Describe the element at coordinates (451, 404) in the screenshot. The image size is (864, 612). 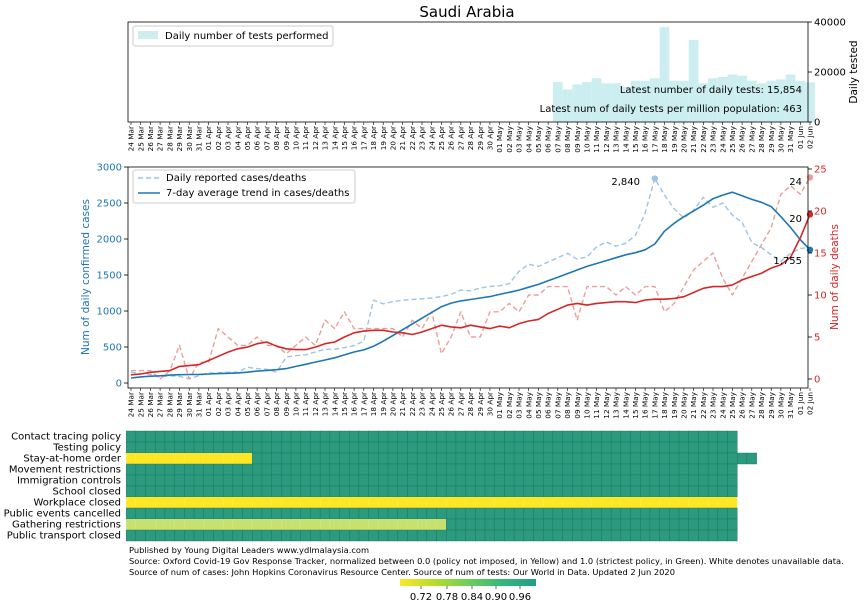
I see `date-tick-label: 26 Apr` at that location.